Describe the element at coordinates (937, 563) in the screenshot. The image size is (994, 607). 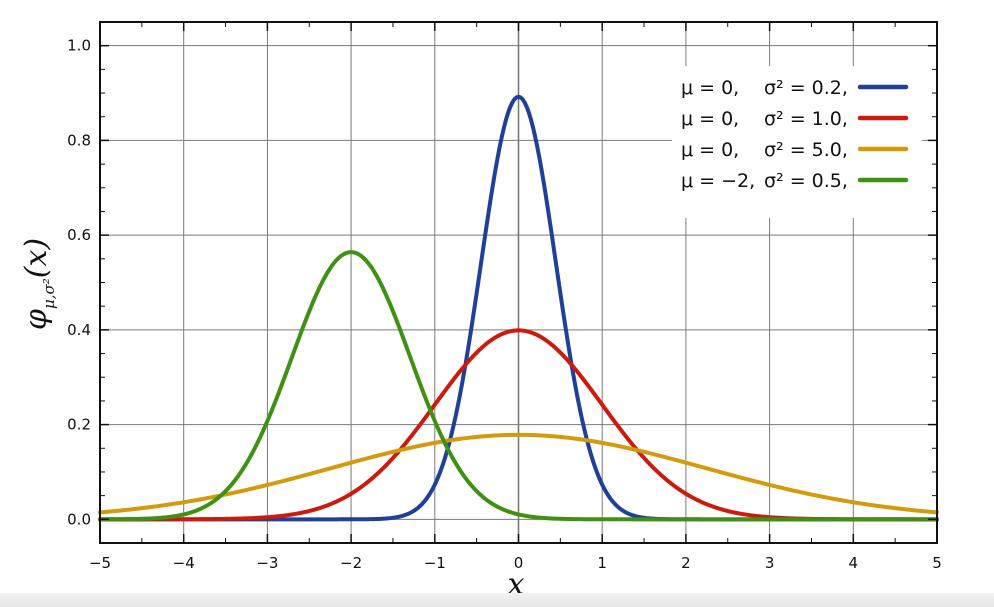
I see `x-tick-label: 5` at that location.